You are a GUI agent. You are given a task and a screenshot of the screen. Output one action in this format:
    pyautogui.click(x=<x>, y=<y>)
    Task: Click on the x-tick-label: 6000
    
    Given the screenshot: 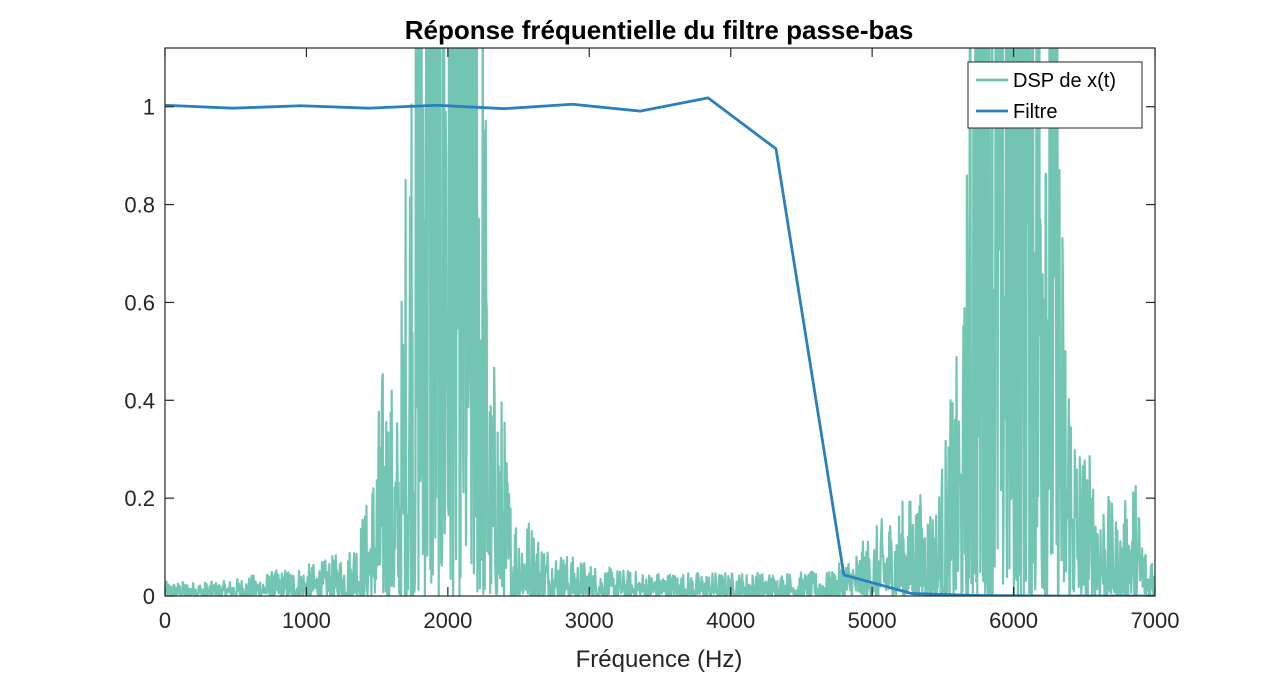 What is the action you would take?
    pyautogui.click(x=1013, y=620)
    